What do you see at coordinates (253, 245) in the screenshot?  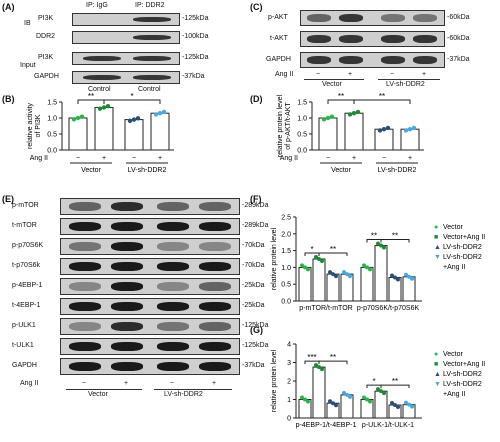 I see `kda-marker: -70kDa` at bounding box center [253, 245].